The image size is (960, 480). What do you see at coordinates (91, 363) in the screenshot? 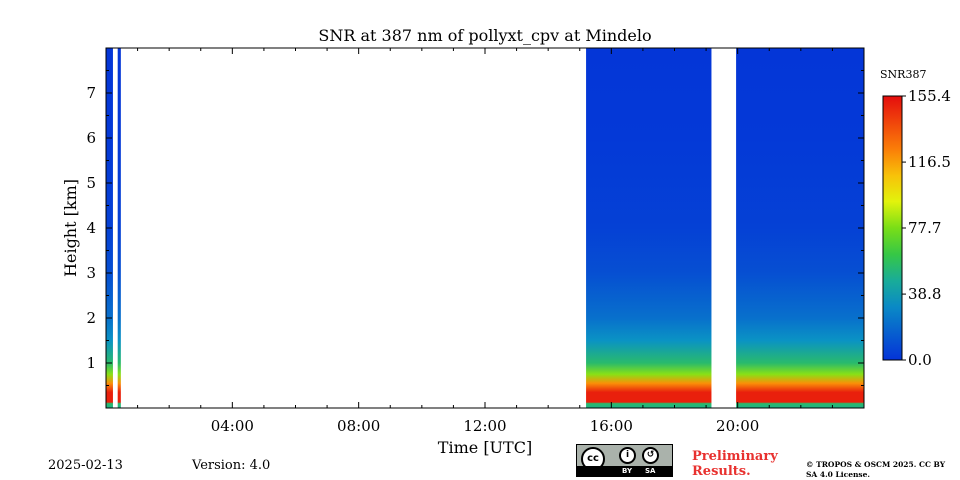
I see `y-tick-label: 1` at bounding box center [91, 363].